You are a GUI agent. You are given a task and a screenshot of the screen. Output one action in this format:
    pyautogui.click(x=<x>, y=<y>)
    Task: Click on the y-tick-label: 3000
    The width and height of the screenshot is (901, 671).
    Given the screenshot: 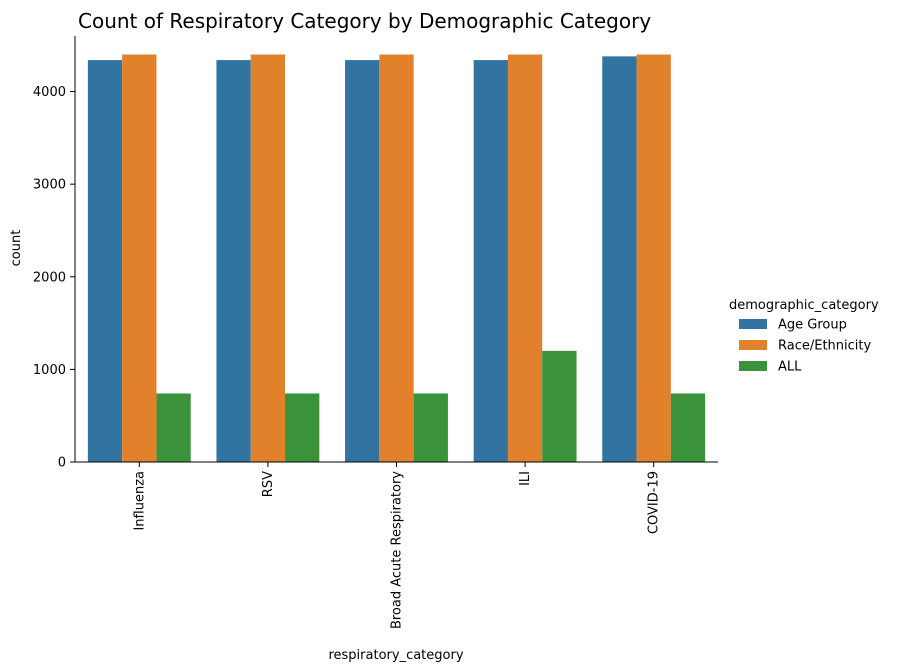 What is the action you would take?
    pyautogui.click(x=49, y=185)
    